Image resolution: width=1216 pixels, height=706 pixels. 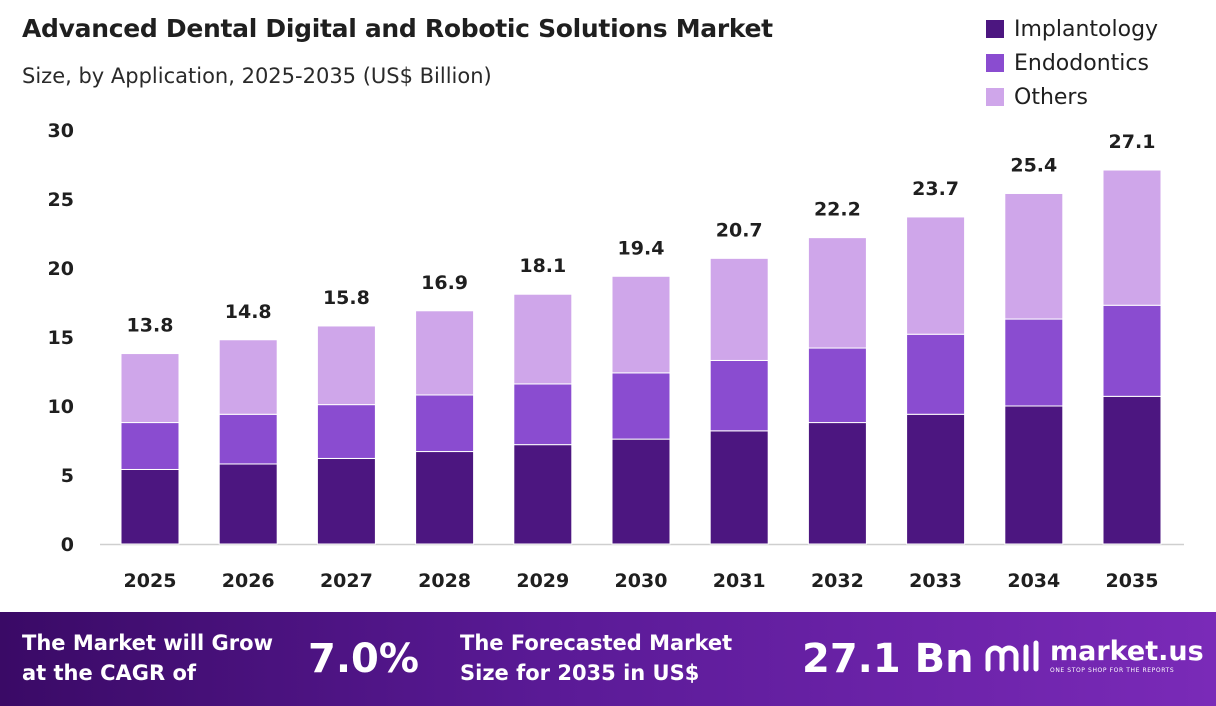 What do you see at coordinates (580, 673) in the screenshot?
I see `forecast-label-line2: Size for 2035 in US$` at bounding box center [580, 673].